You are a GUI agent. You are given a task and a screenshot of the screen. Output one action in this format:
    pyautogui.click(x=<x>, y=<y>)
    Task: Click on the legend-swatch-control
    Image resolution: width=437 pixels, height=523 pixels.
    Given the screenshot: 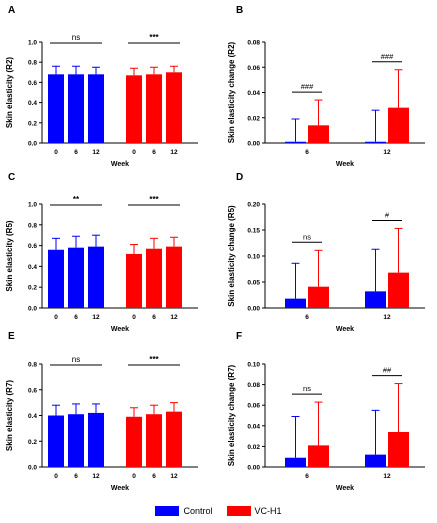 What is the action you would take?
    pyautogui.click(x=167, y=511)
    